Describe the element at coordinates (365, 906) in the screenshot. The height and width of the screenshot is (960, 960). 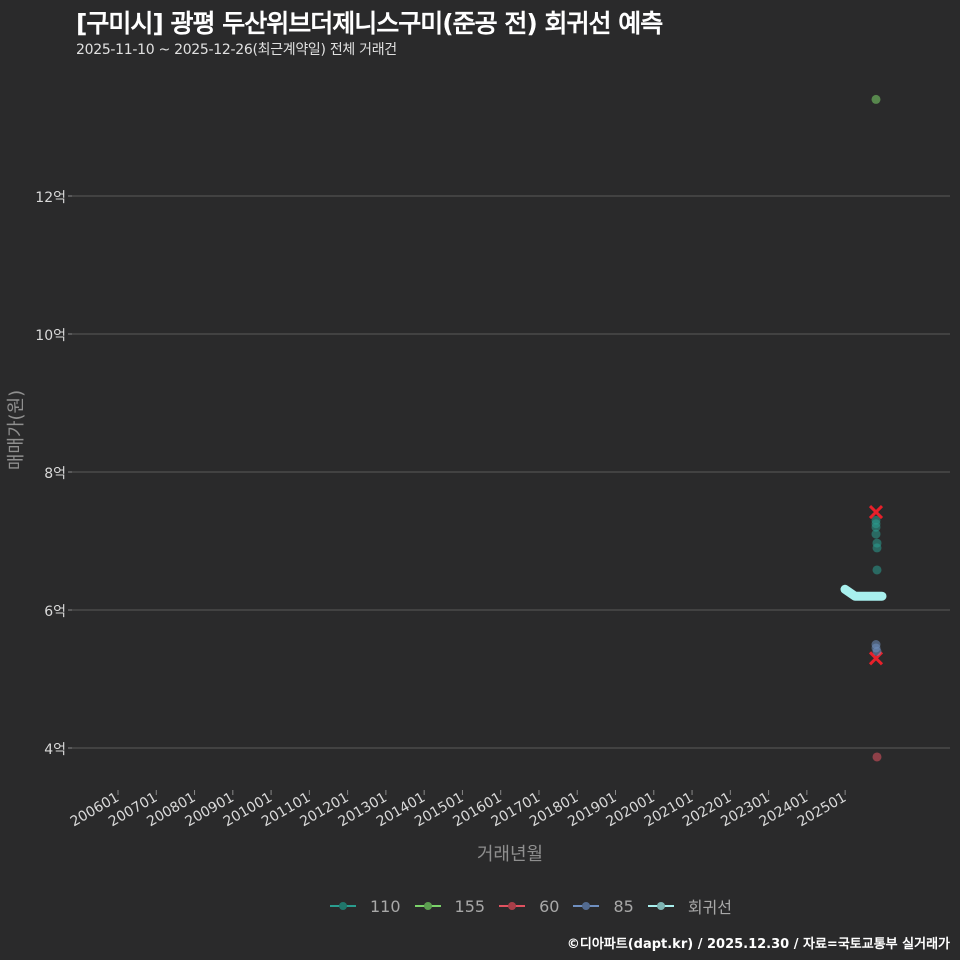
I see `legend-item-110: 110` at that location.